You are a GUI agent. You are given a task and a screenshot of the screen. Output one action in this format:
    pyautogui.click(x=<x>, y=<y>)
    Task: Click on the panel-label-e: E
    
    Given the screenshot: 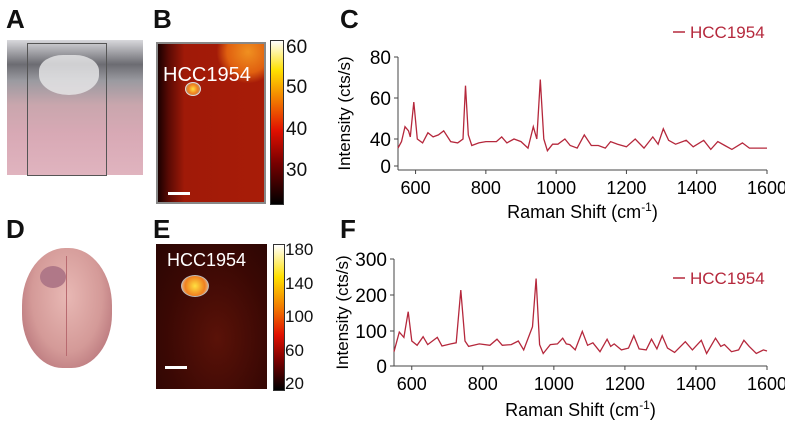 What is the action you would take?
    pyautogui.click(x=162, y=229)
    